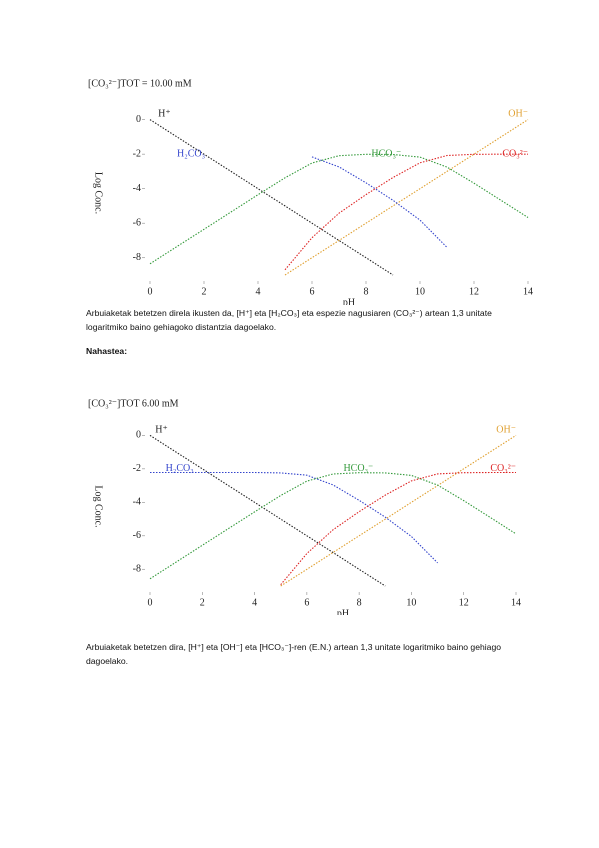 This screenshot has height=848, width=599. Describe the element at coordinates (133, 403) in the screenshot. I see `chart-title: [CO₃²⁻]TOT 6.00 mM` at that location.